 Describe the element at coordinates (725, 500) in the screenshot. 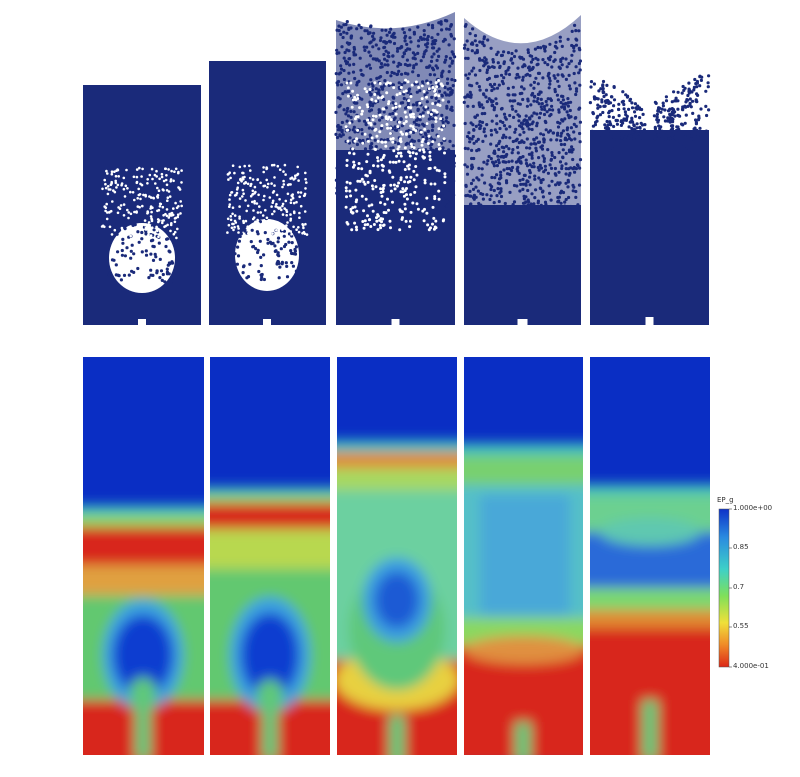

I see `colorbar-title: EP_g` at that location.